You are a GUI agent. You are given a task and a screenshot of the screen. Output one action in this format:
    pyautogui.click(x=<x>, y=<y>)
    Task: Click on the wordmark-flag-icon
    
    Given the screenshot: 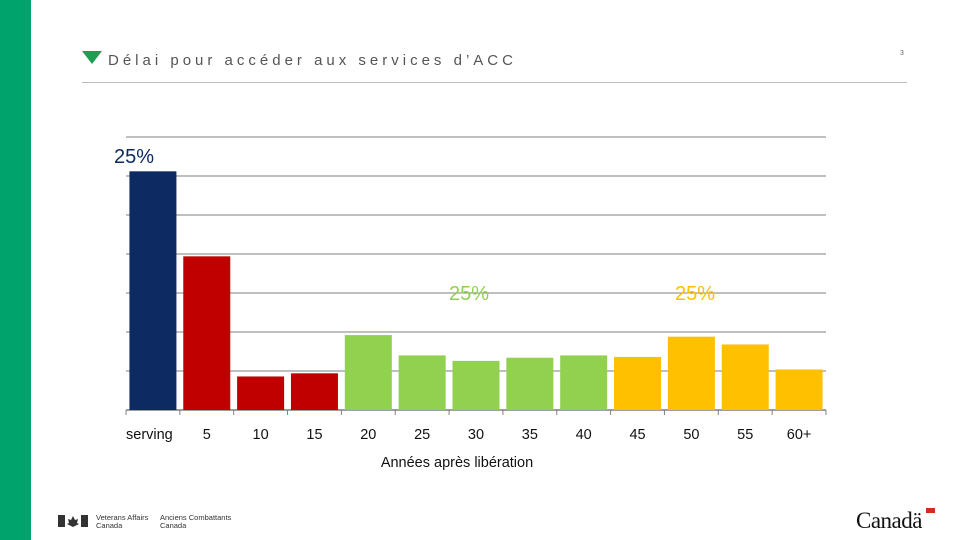 What is the action you would take?
    pyautogui.click(x=930, y=510)
    